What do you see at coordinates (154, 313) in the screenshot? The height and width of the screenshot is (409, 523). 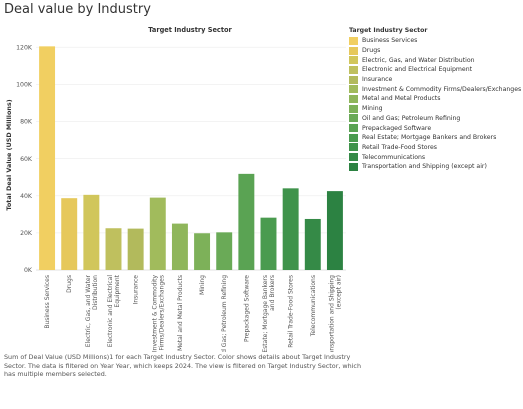 I see `x-tick-label-line: Investment & Commodity` at bounding box center [154, 313].